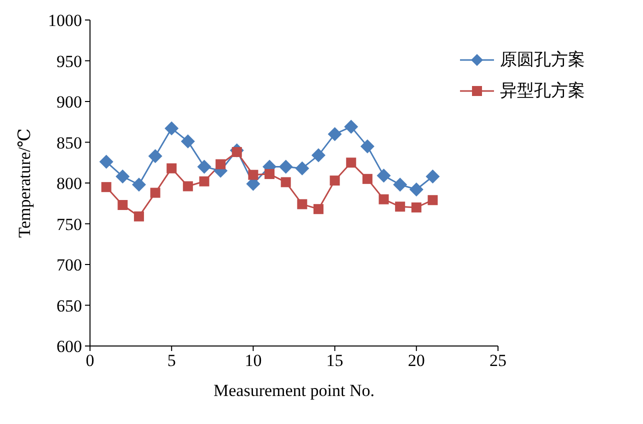 Image resolution: width=643 pixels, height=424 pixels. I want to click on y-axis-title: Temperature/℃, so click(24, 183).